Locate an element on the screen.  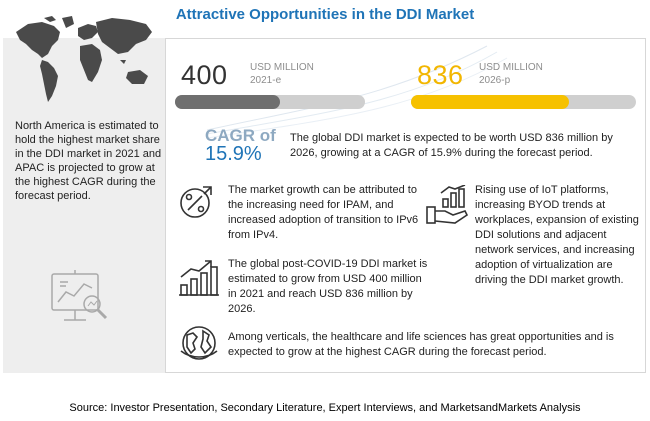
bar-chart-growth-icon is located at coordinates (199, 278).